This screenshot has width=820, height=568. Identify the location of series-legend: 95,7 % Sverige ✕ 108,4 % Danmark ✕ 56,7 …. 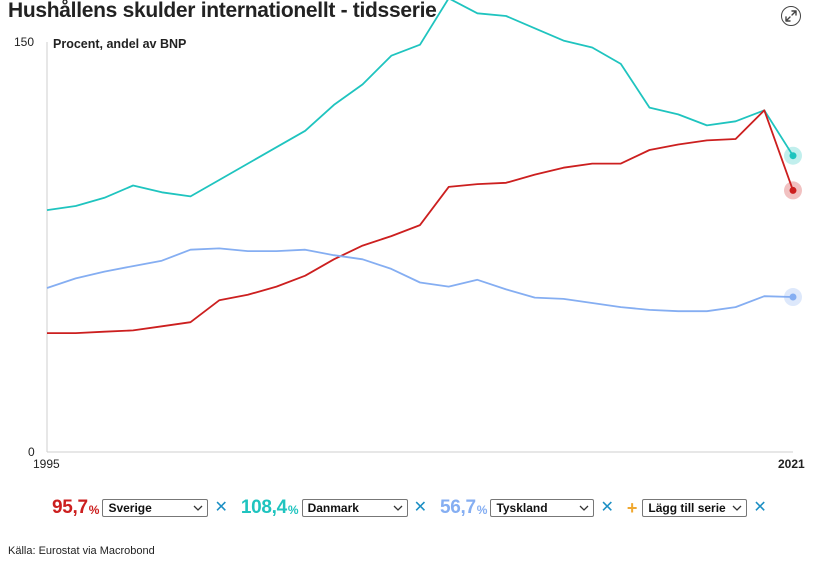
(416, 508).